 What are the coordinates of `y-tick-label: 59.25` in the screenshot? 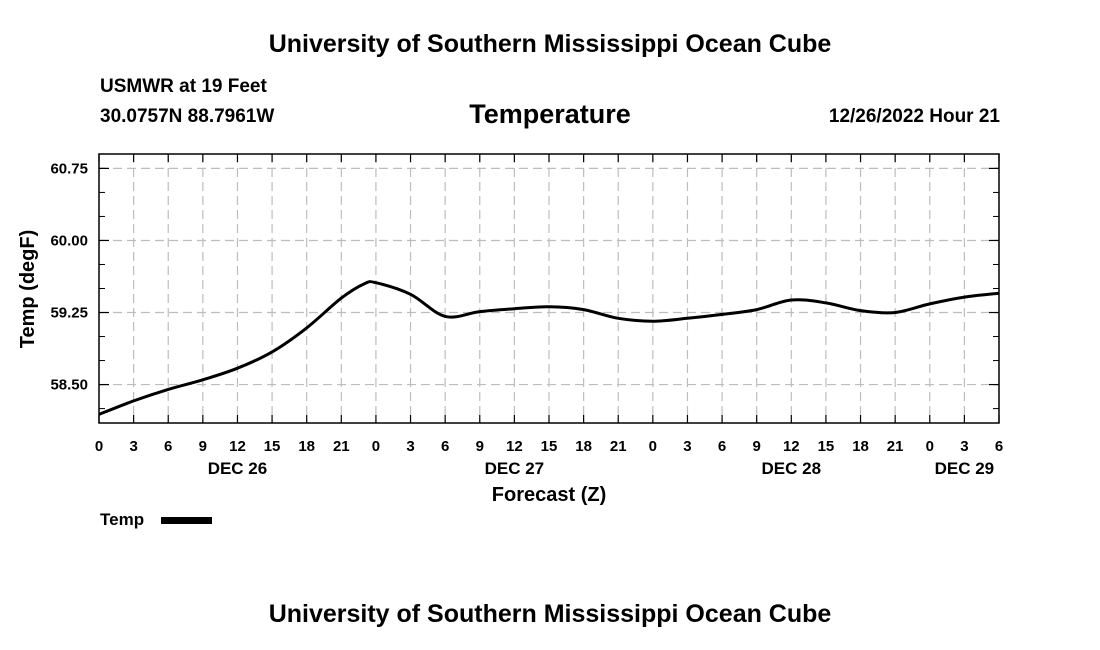 It's located at (69, 313).